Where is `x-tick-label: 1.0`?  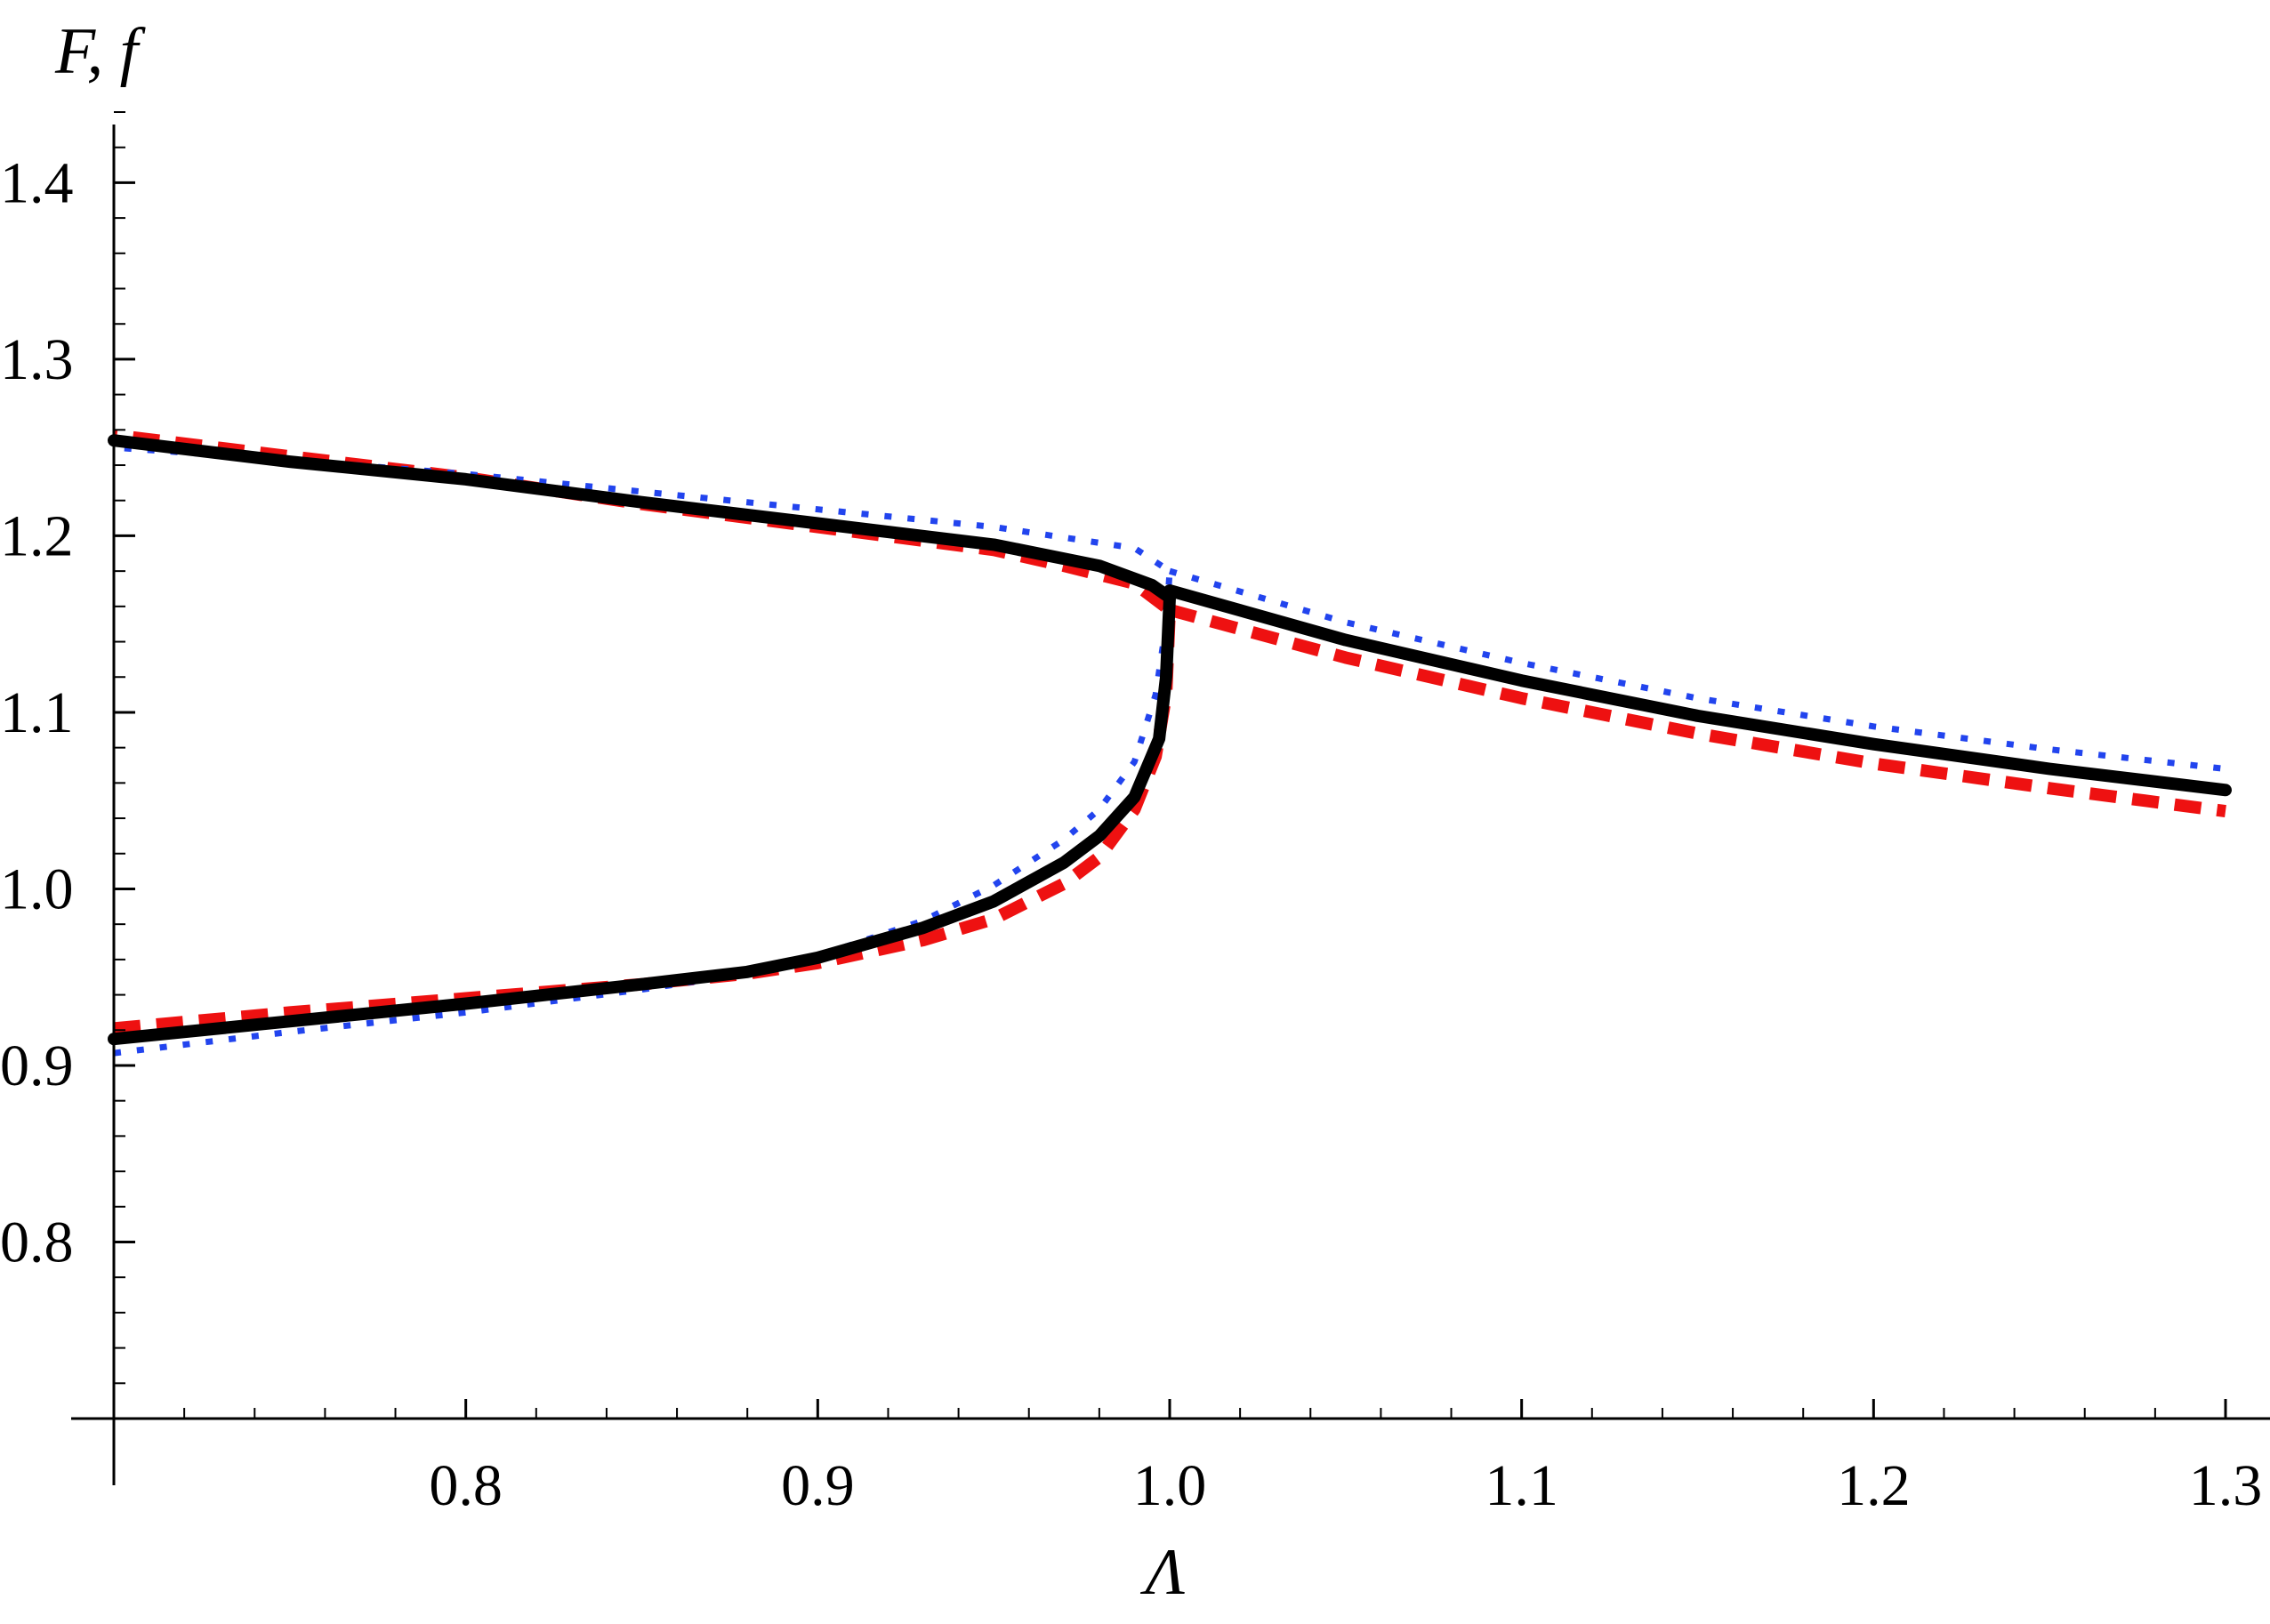
x-tick-label: 1.0 is located at coordinates (1170, 1485).